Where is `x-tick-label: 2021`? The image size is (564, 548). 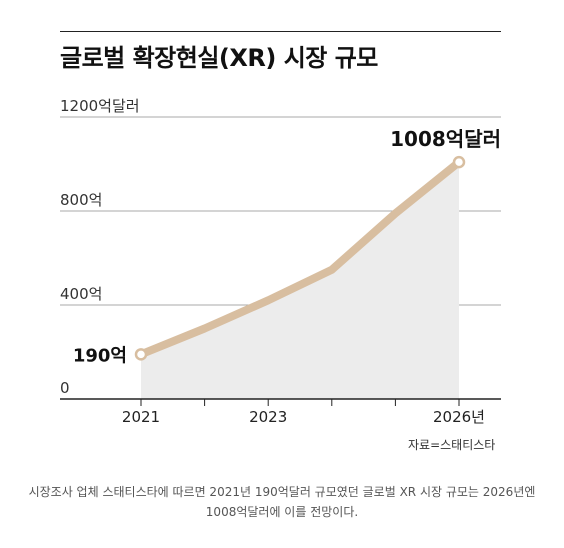
x-tick-label: 2021 is located at coordinates (141, 417).